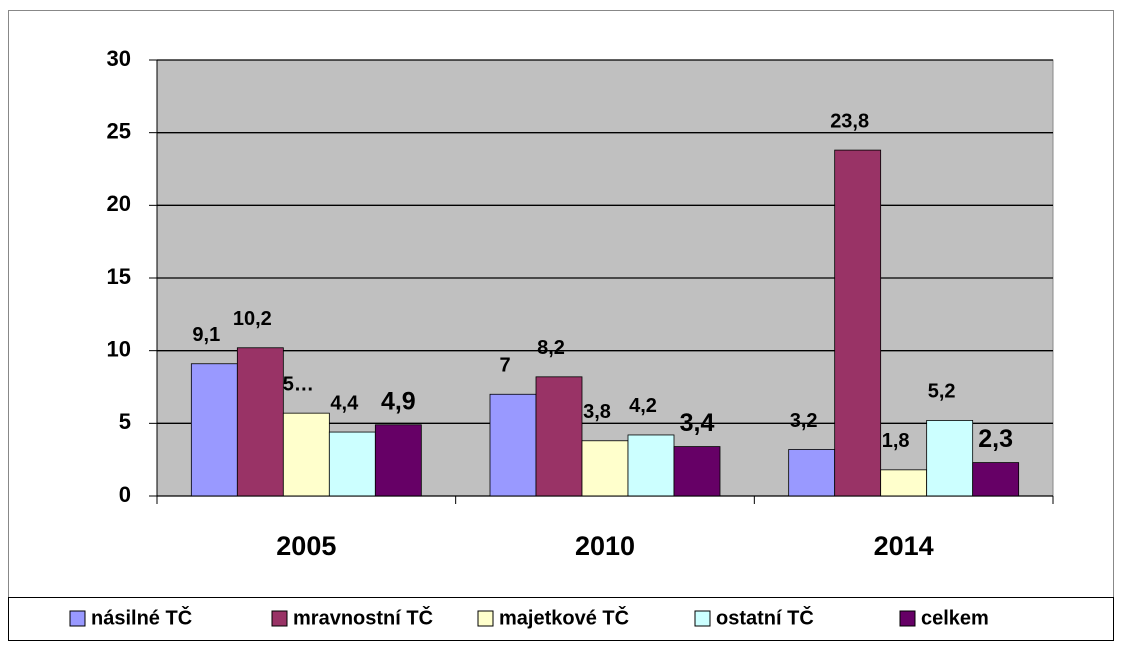  What do you see at coordinates (804, 421) in the screenshot?
I see `data-label: 3,2` at bounding box center [804, 421].